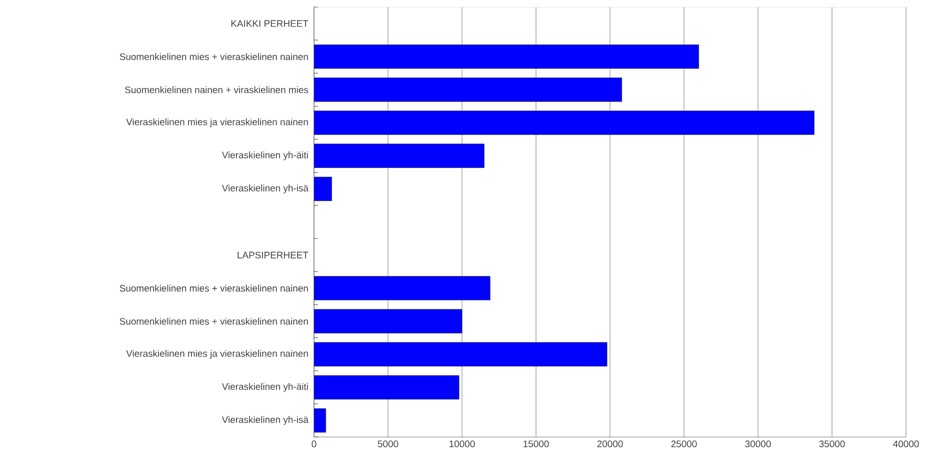 Image resolution: width=925 pixels, height=470 pixels. What do you see at coordinates (269, 23) in the screenshot?
I see `y-tick-label: KAIKKI PERHEET` at bounding box center [269, 23].